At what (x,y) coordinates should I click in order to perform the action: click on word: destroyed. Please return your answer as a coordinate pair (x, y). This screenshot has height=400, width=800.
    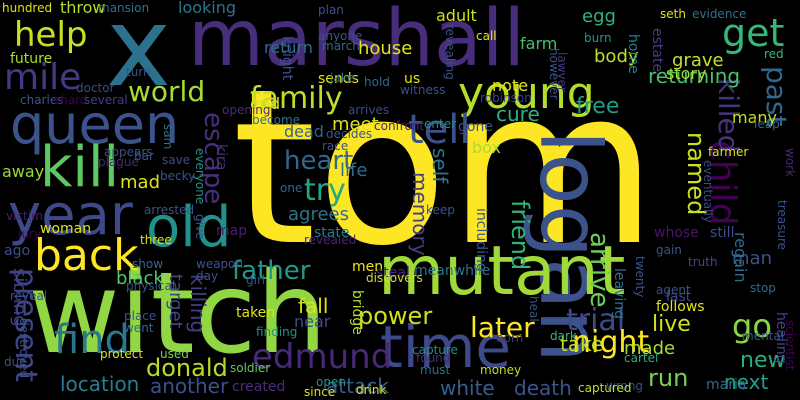
    Looking at the image, I should click on (24, 348).